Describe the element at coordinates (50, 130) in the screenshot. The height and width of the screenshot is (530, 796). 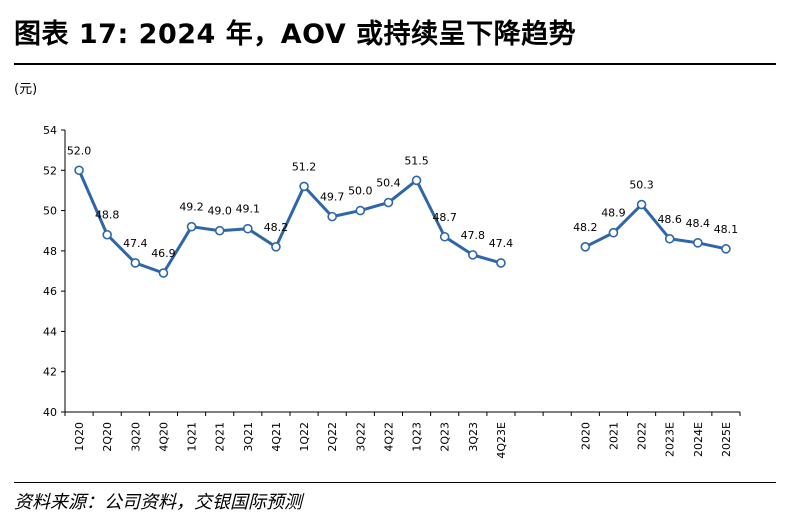
I see `y-tick-label: 54` at that location.